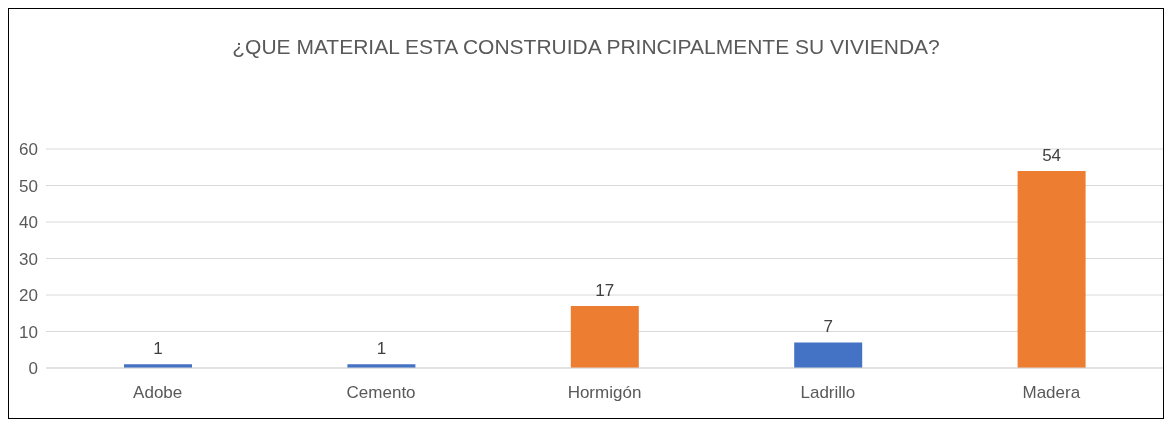  What do you see at coordinates (28, 259) in the screenshot?
I see `y-tick-label: 30` at bounding box center [28, 259].